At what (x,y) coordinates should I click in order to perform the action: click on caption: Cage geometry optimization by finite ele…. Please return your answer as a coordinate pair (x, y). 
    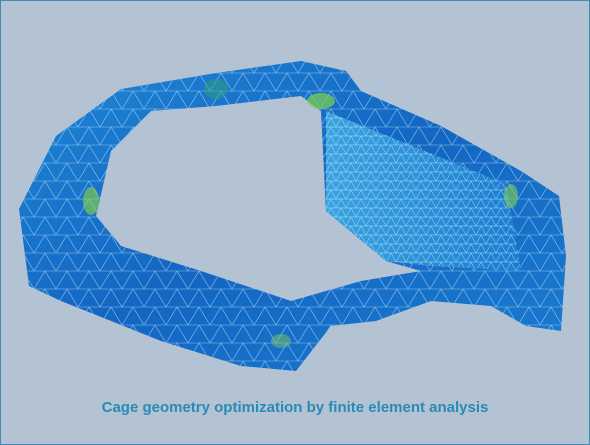
    Looking at the image, I should click on (295, 407).